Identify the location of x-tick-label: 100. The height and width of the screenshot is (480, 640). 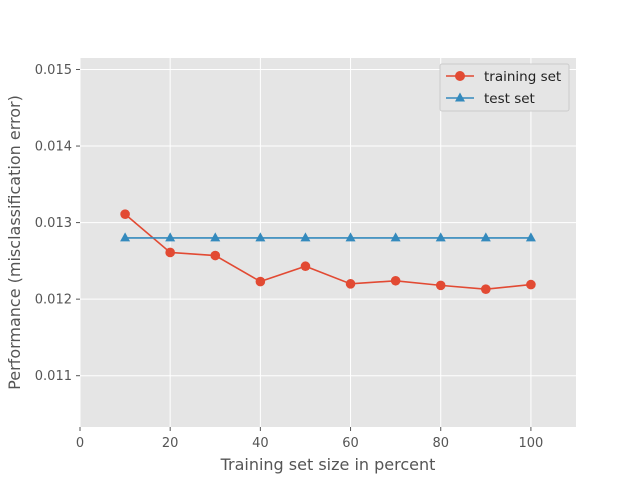
(530, 443).